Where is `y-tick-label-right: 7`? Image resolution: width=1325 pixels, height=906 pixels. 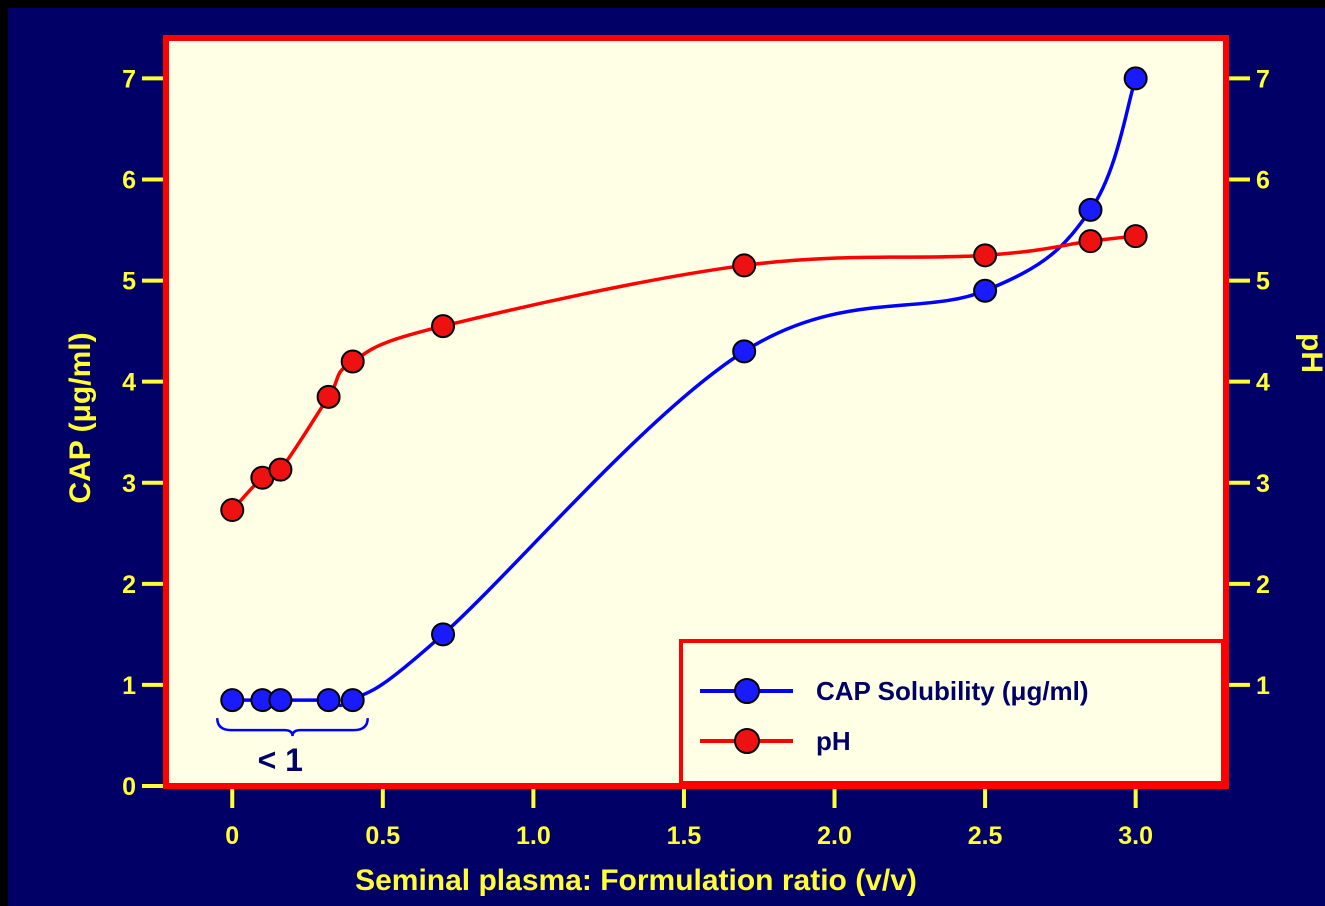
y-tick-label-right: 7 is located at coordinates (1263, 79).